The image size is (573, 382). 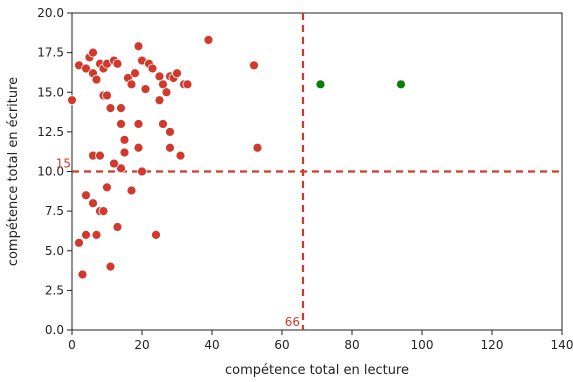 What do you see at coordinates (50, 92) in the screenshot?
I see `y-tick-label: 15.0` at bounding box center [50, 92].